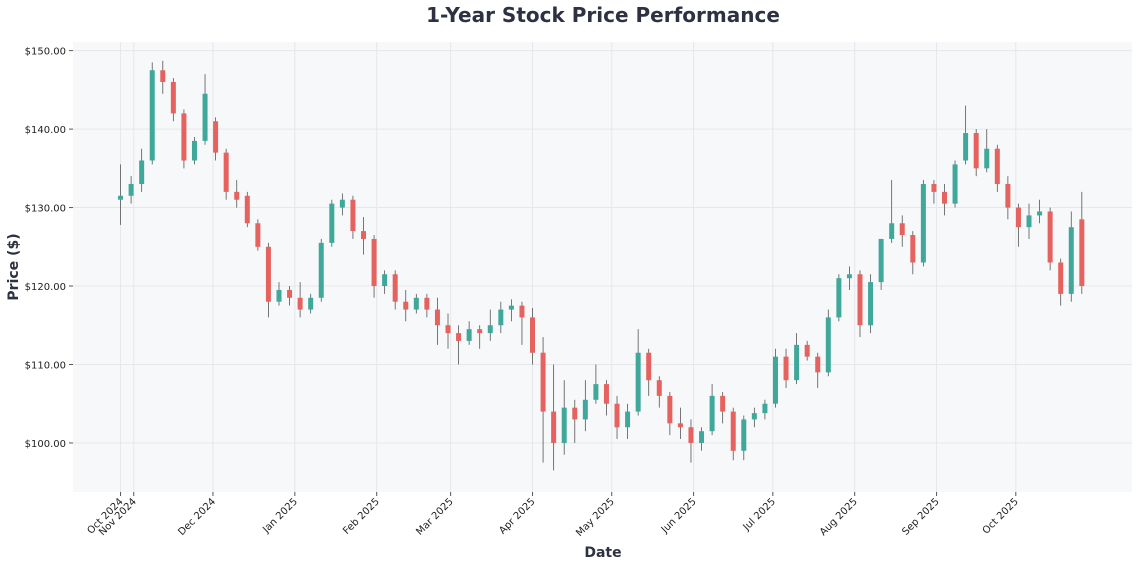  I want to click on y-tick-label: $110.00, so click(45, 365).